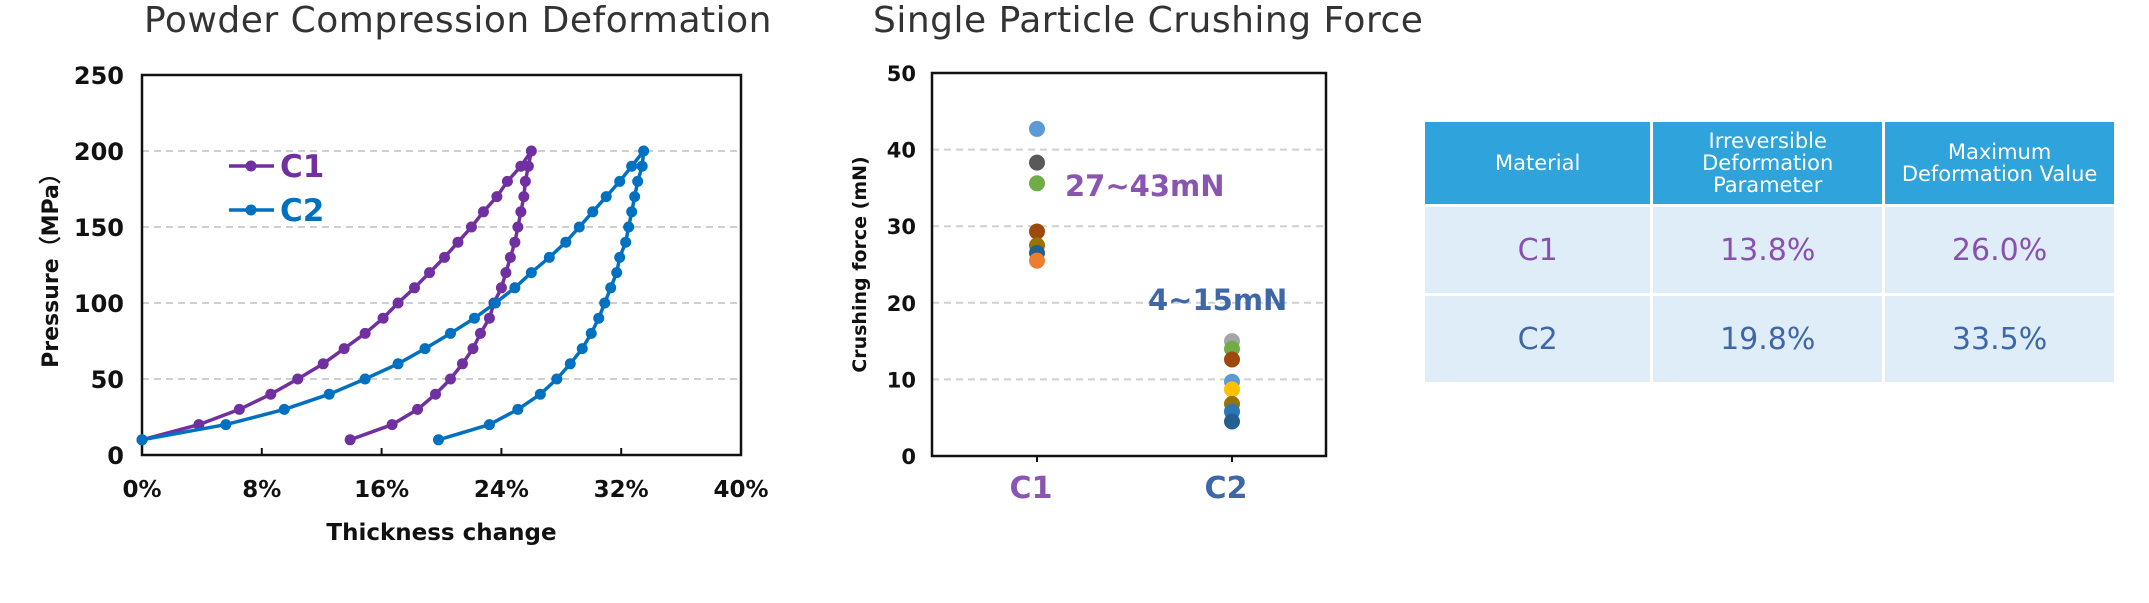  I want to click on table-row: C1 13.8% 26.0%, so click(1769, 250).